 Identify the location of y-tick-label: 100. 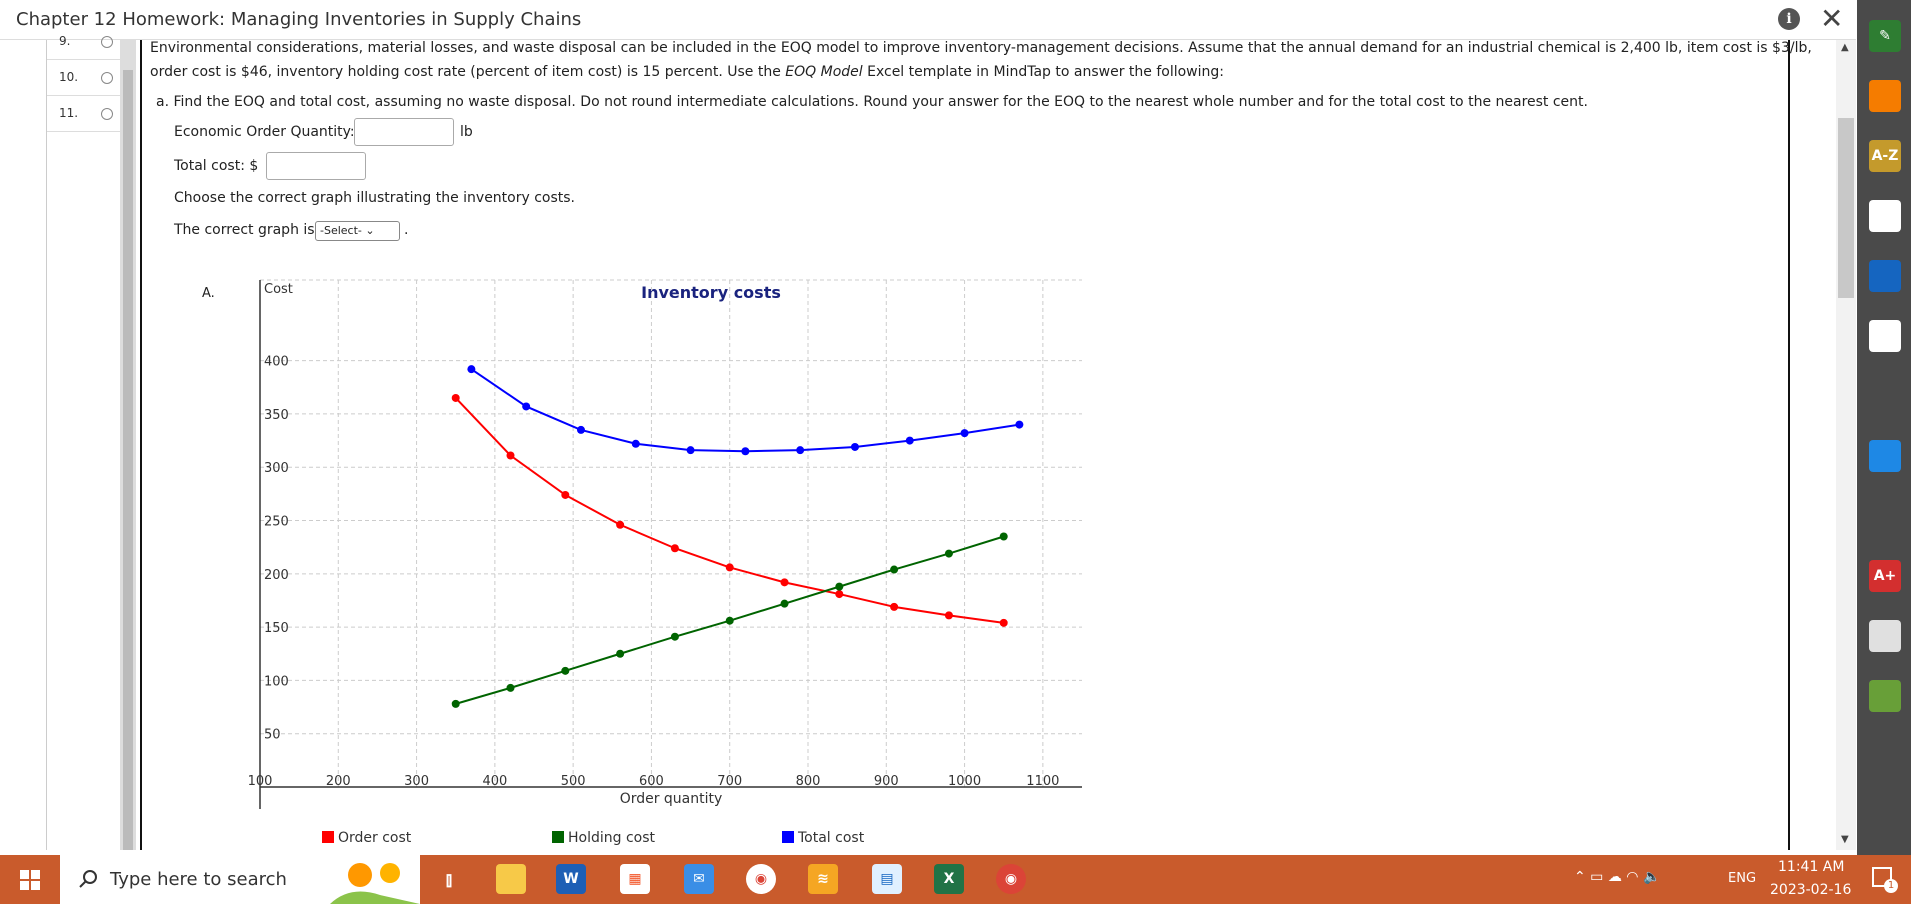
(276, 681).